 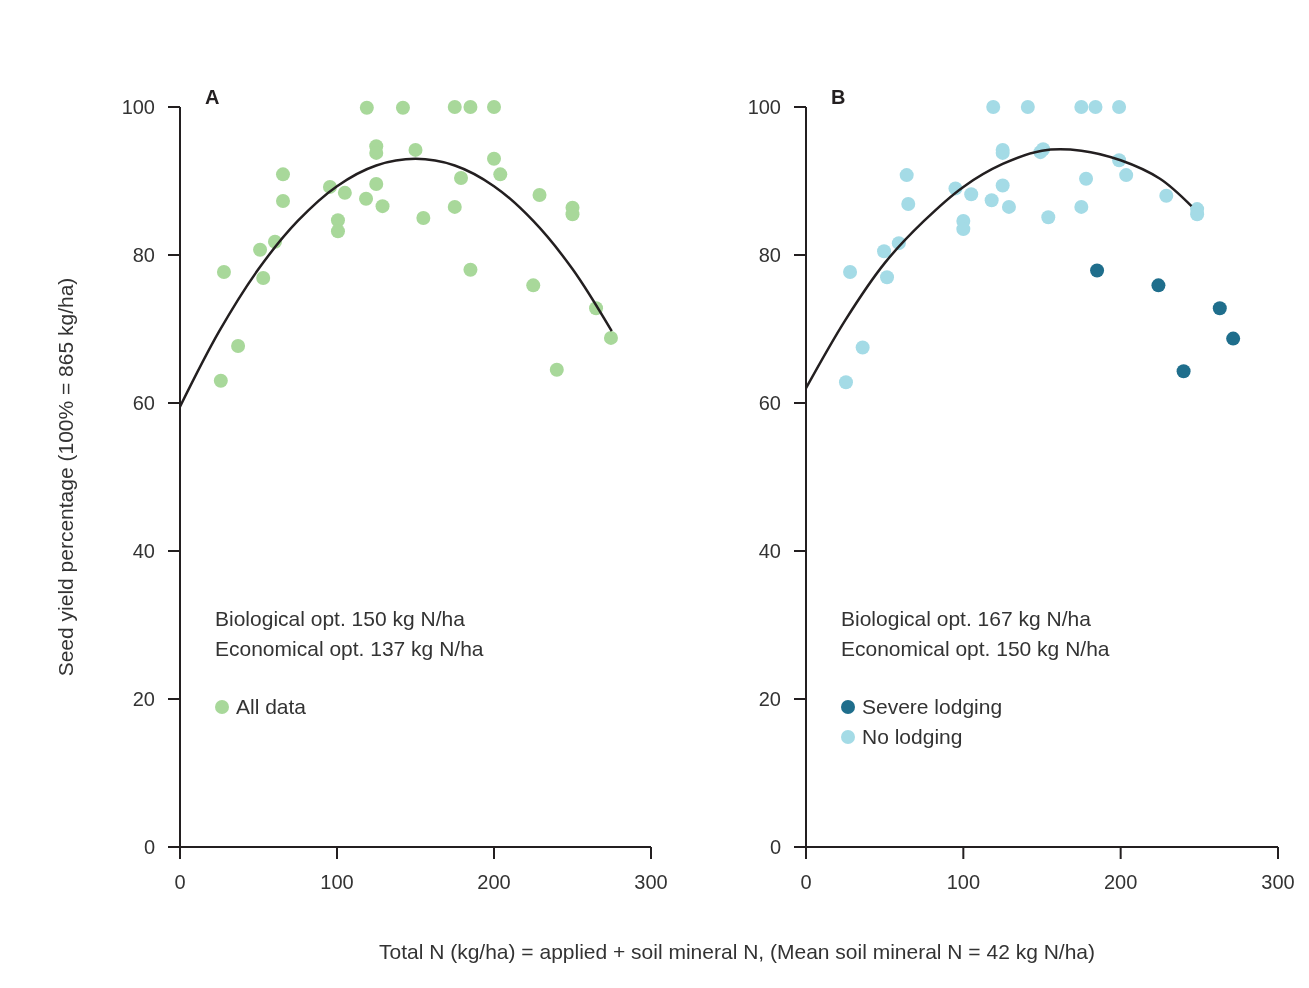 I want to click on annotation: Economical opt. 150 kg N/ha, so click(x=975, y=648).